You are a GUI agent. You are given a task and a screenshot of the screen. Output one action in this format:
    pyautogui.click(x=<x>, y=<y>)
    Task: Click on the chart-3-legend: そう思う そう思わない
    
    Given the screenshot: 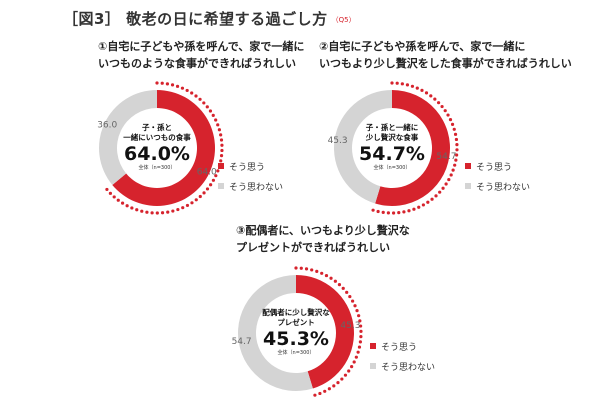 What is the action you would take?
    pyautogui.click(x=402, y=356)
    